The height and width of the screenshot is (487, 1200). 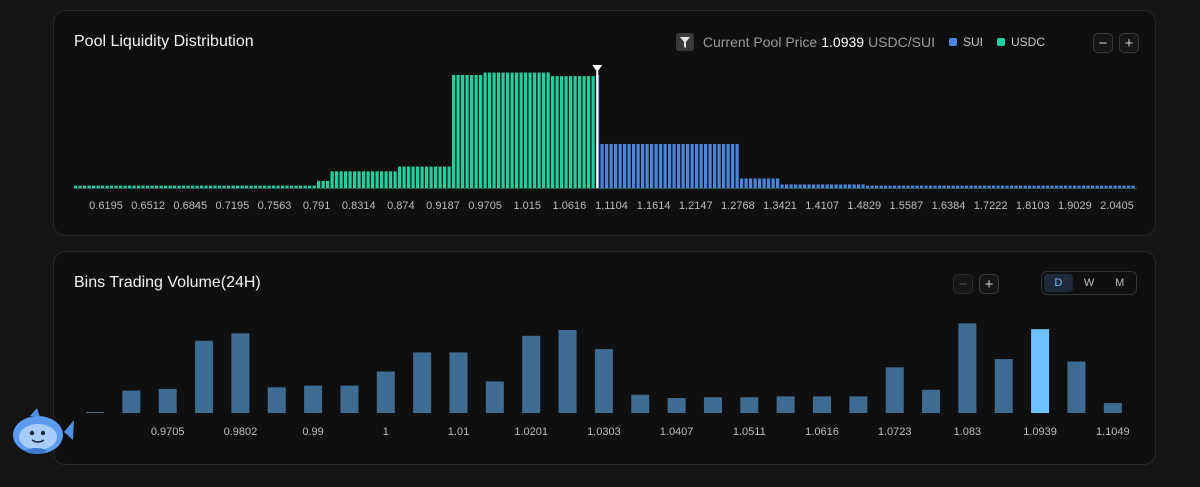 I want to click on x-tick-label: 0.6195, so click(x=106, y=206).